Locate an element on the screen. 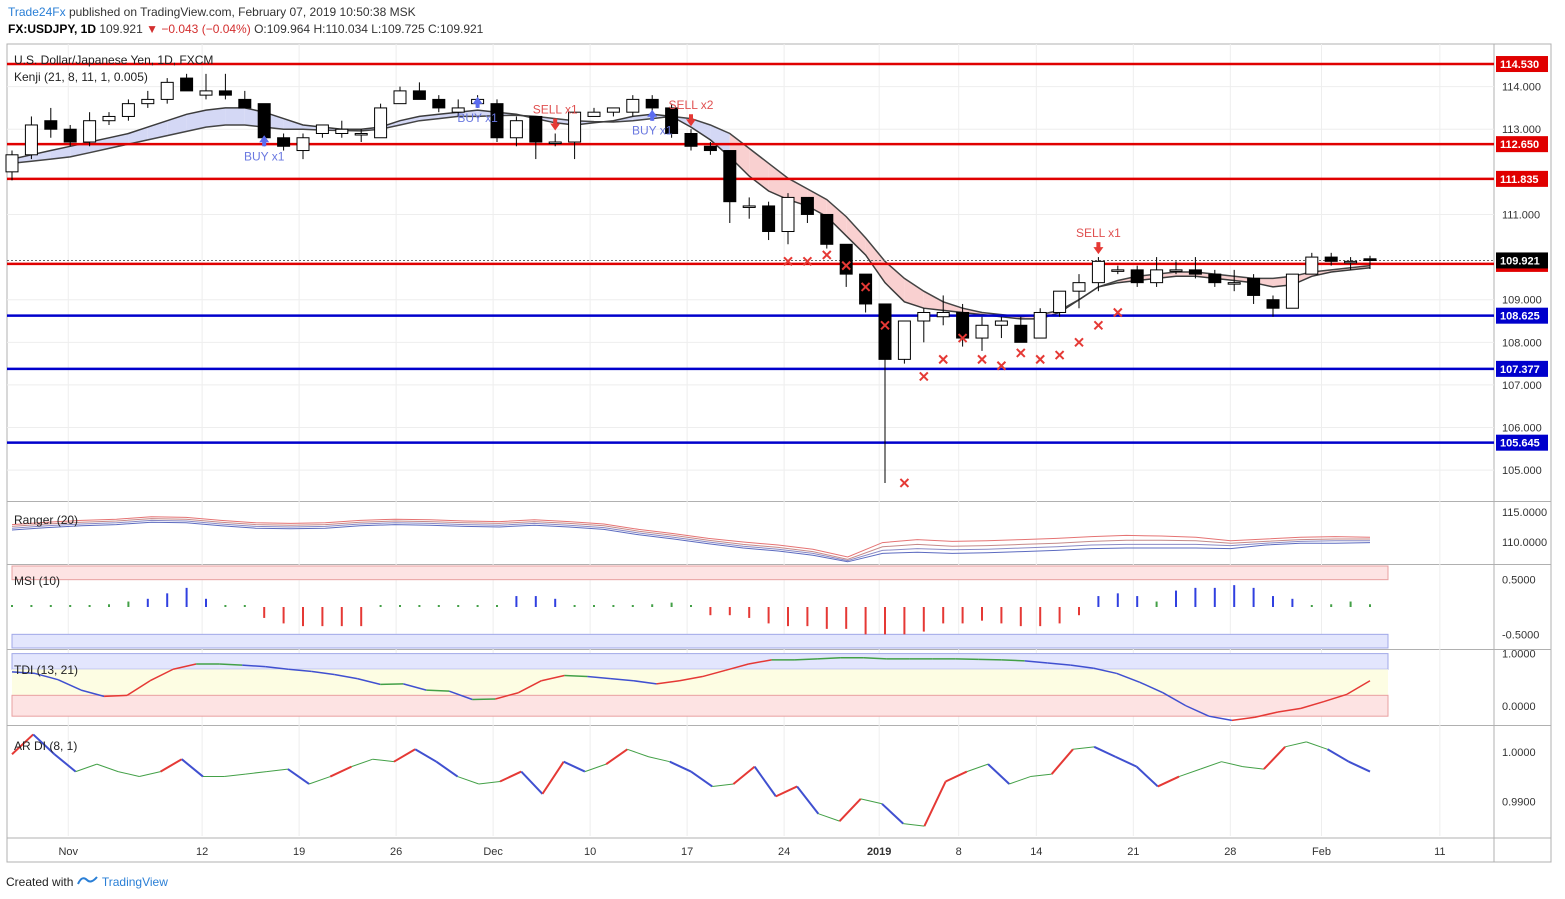 Image resolution: width=1565 pixels, height=899 pixels. level-tag-label: 105.645 is located at coordinates (1520, 444).